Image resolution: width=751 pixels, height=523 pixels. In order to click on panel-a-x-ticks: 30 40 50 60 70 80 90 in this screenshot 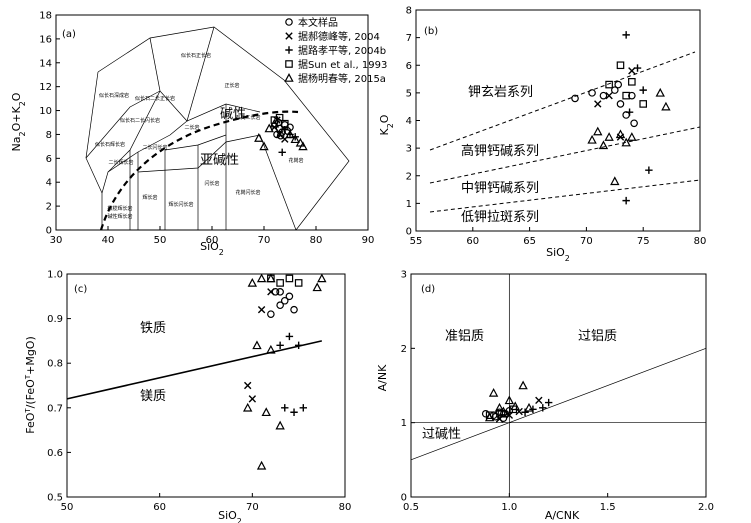, I will do `click(212, 236)`.